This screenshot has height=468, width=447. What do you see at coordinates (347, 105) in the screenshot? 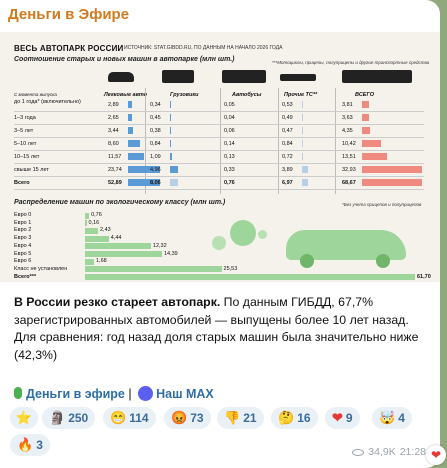
I see `table-cell: 3,81` at bounding box center [347, 105].